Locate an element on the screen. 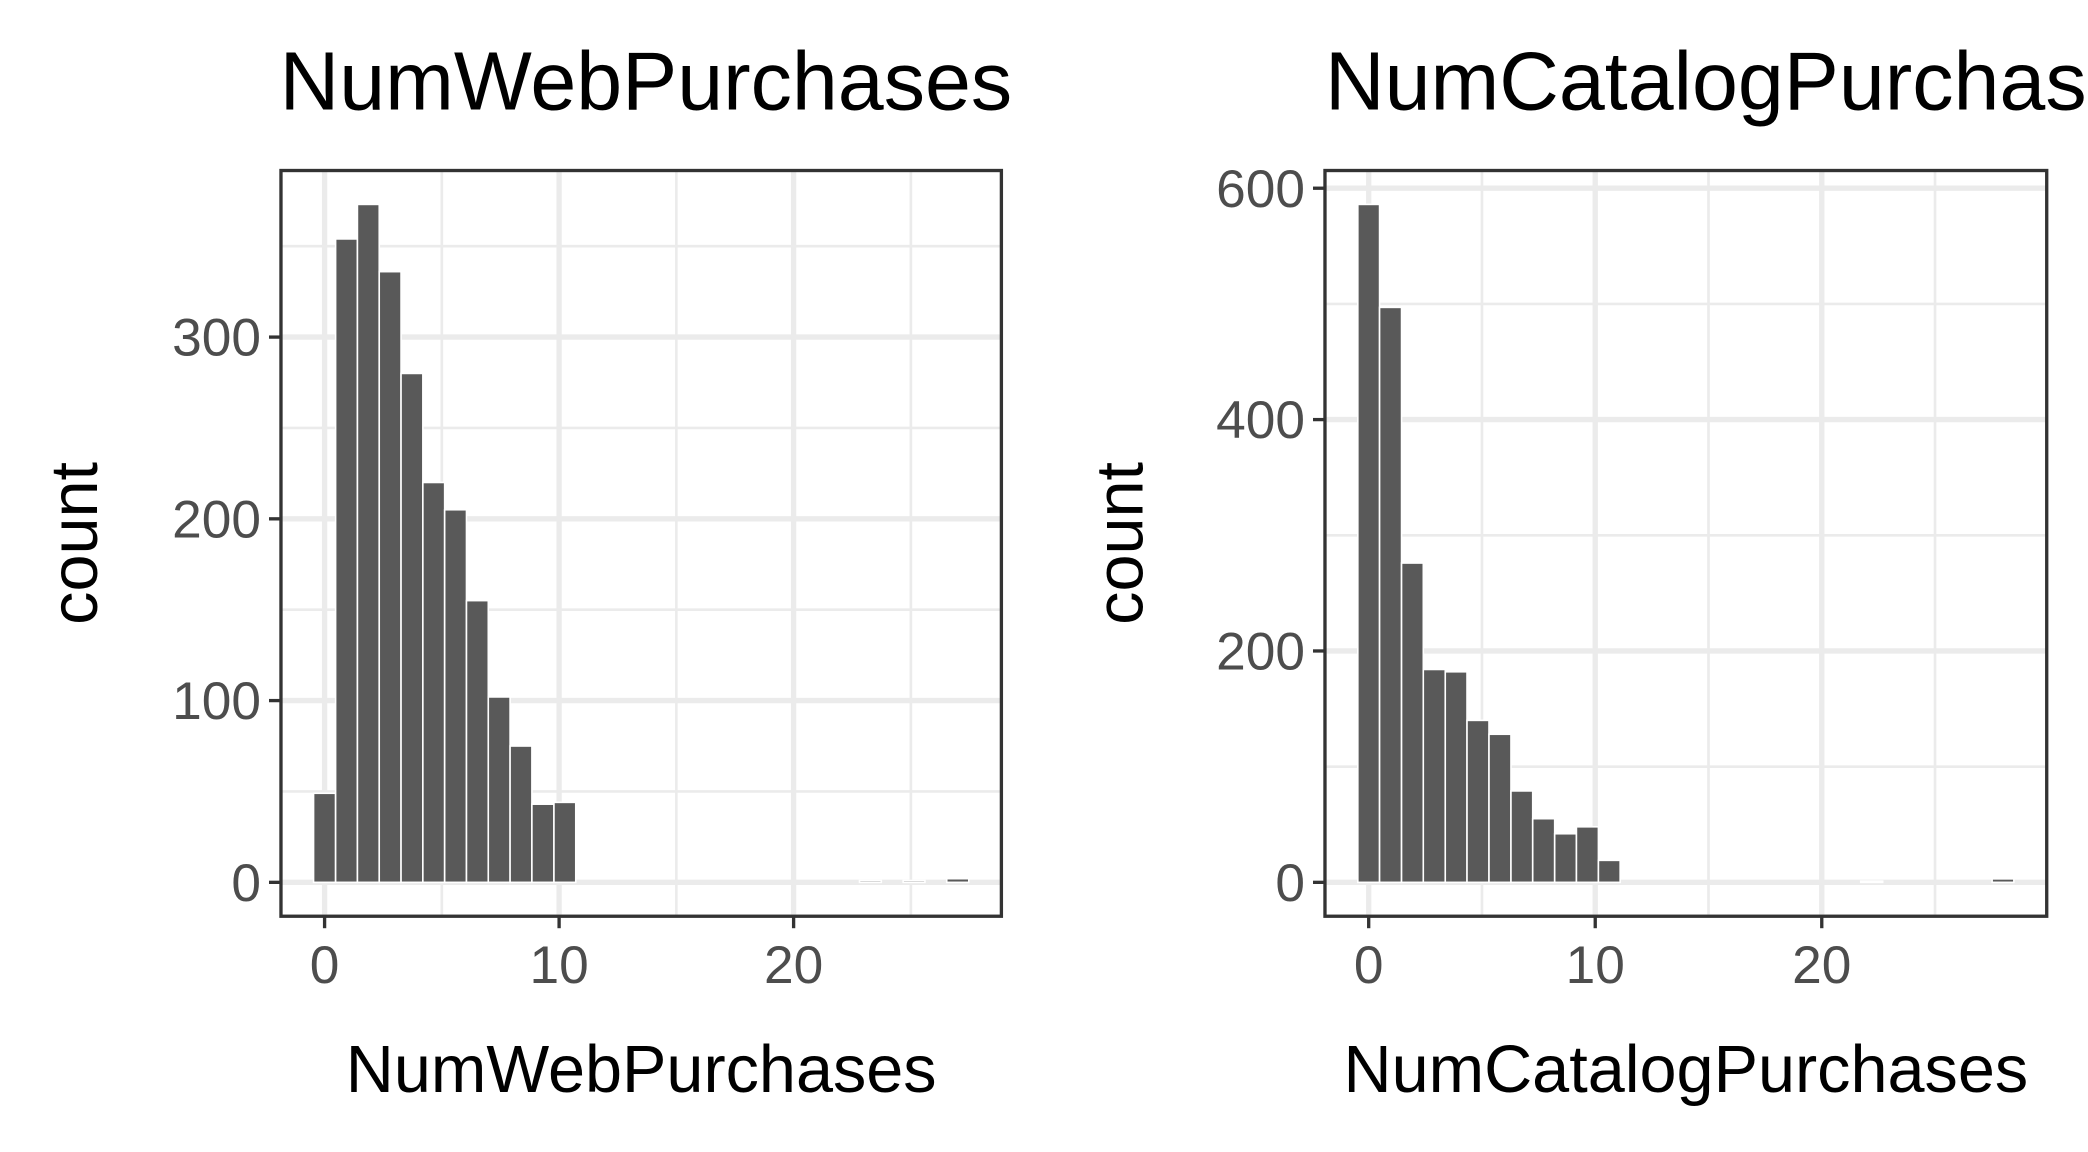  x-axis-title: NumWebPurchases is located at coordinates (641, 1070).